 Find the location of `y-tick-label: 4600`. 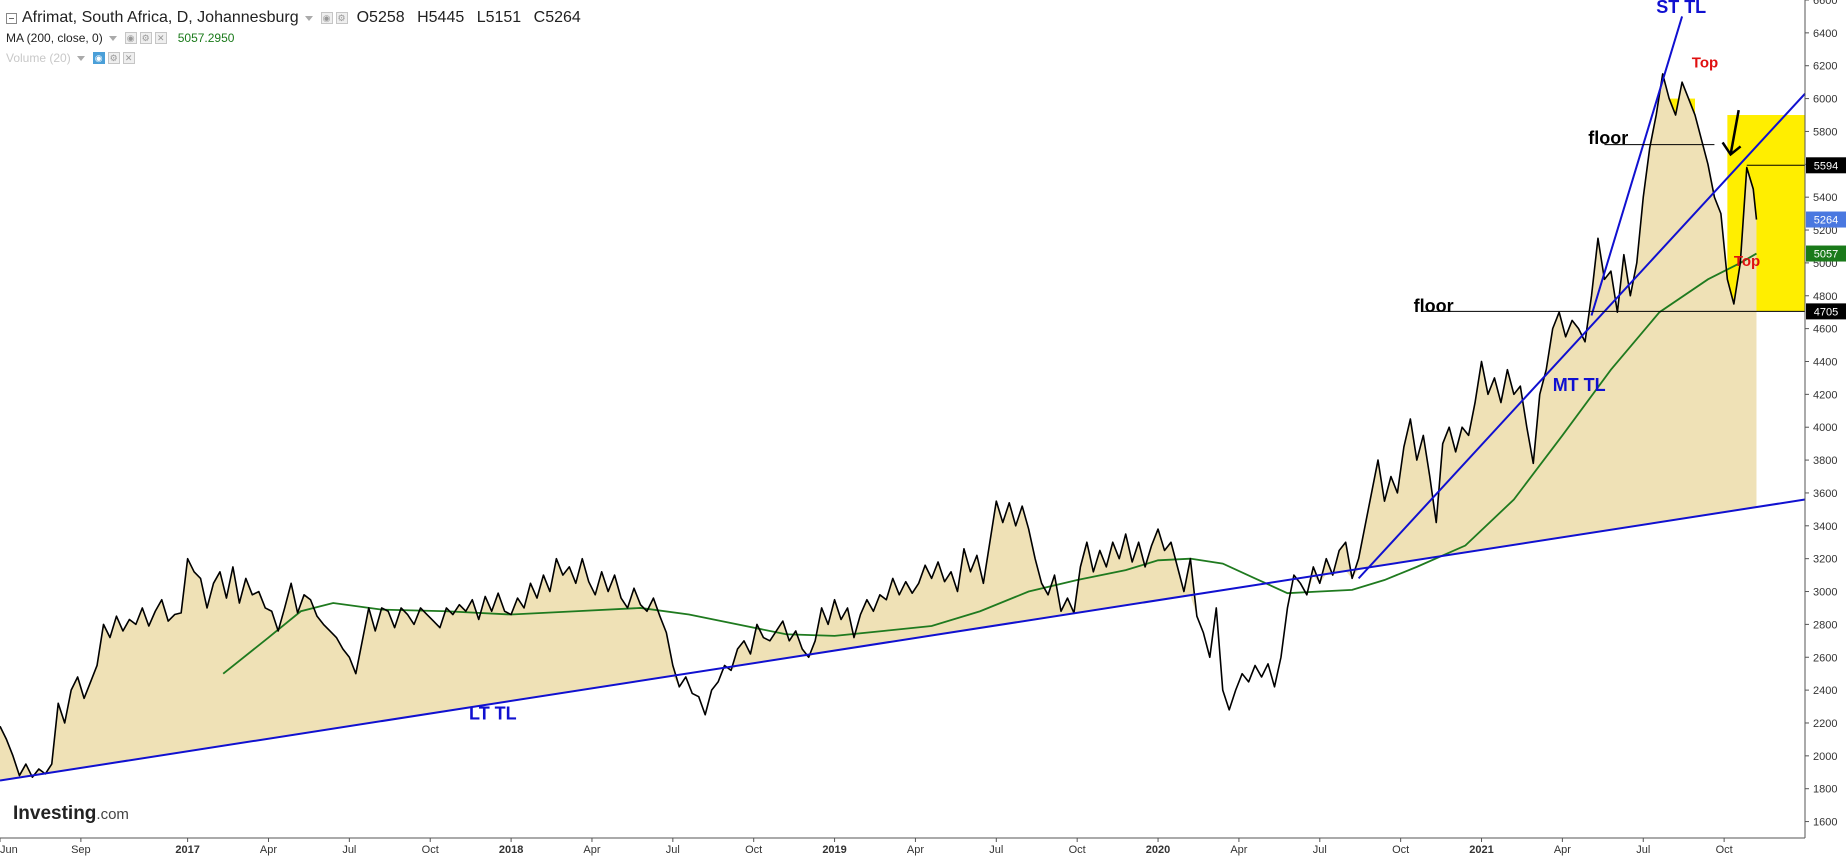

y-tick-label: 4600 is located at coordinates (1825, 330).